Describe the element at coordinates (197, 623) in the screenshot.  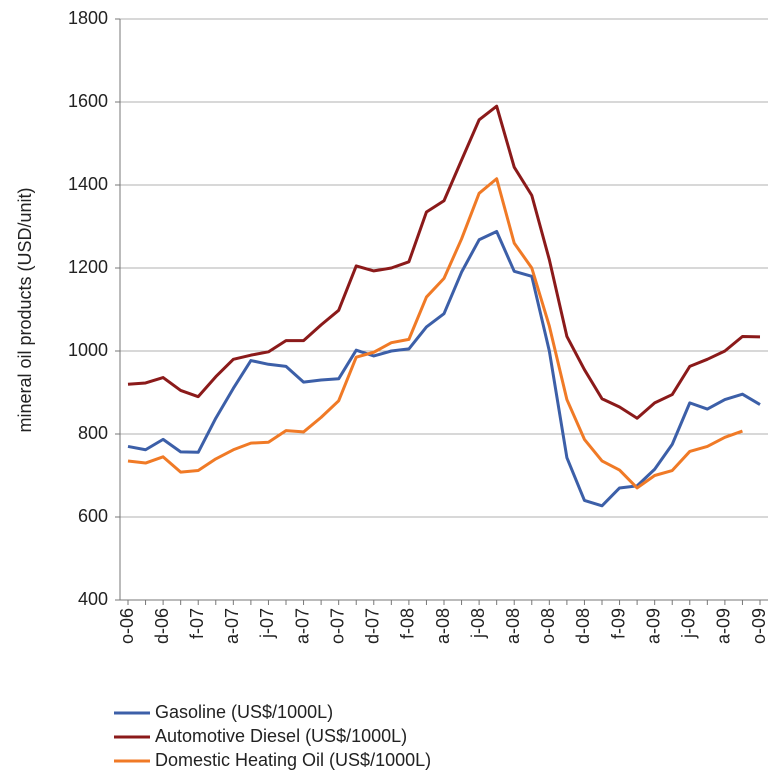
I see `x-tick-label: f-07` at that location.